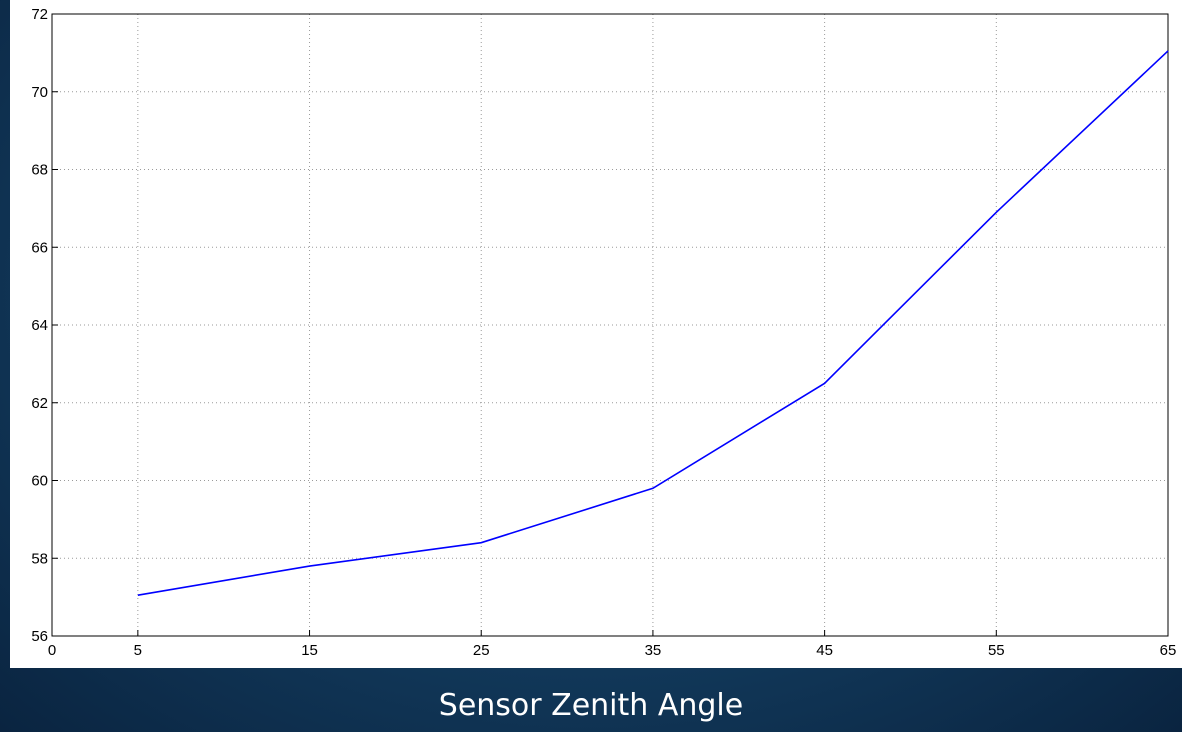  What do you see at coordinates (824, 650) in the screenshot?
I see `x-tick-label: 45` at bounding box center [824, 650].